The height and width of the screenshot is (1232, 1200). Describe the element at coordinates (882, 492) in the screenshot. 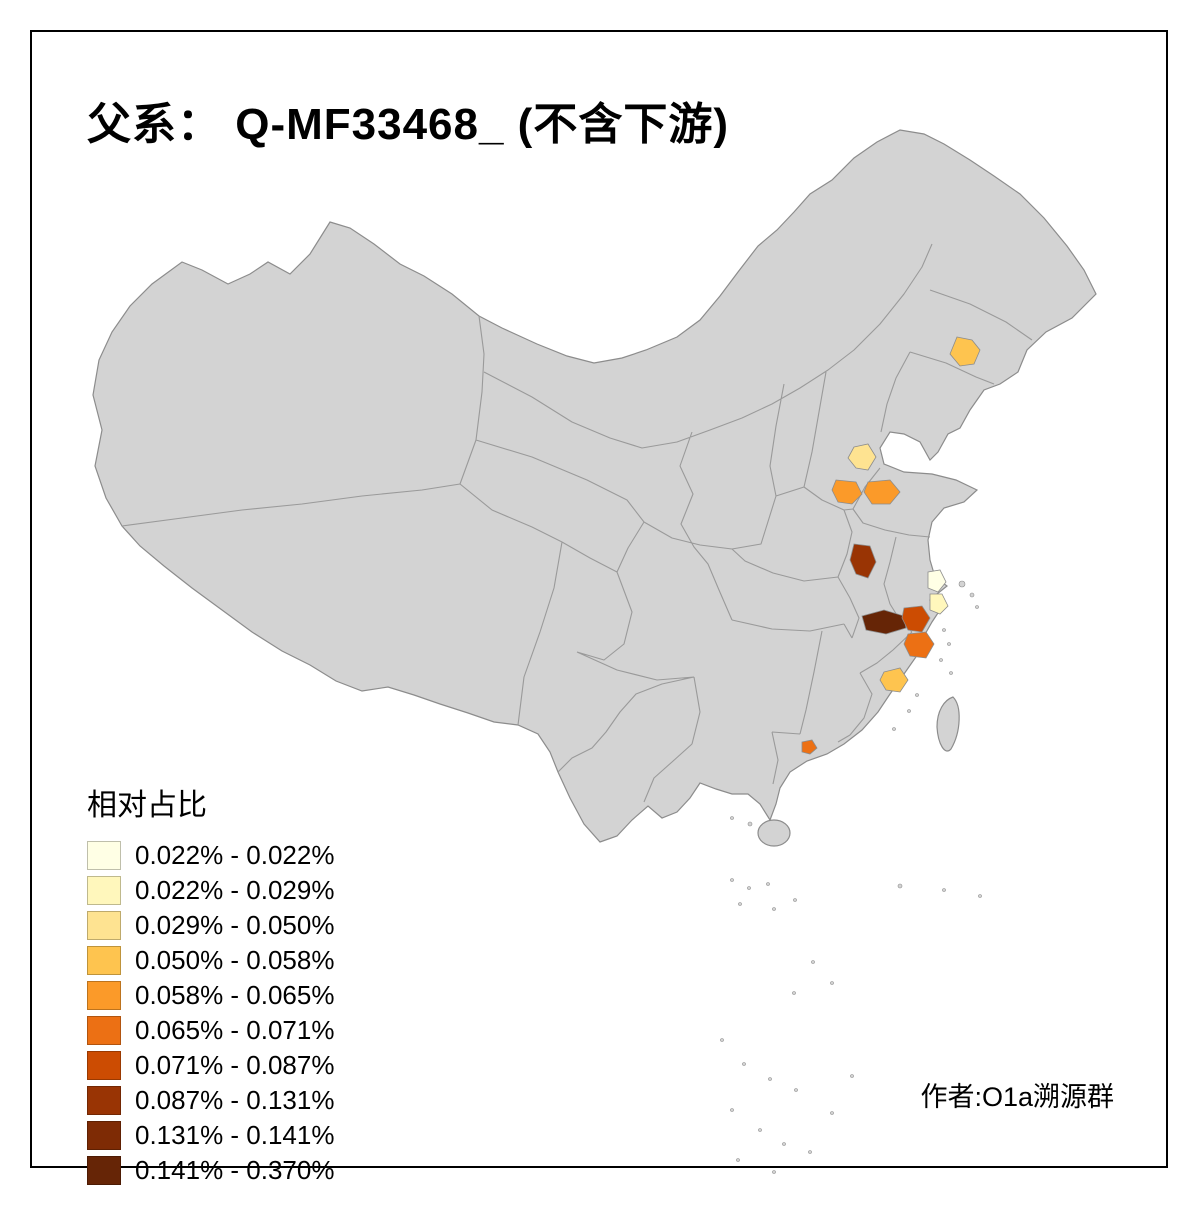

I see `region-patch-shandong-central-orange` at that location.